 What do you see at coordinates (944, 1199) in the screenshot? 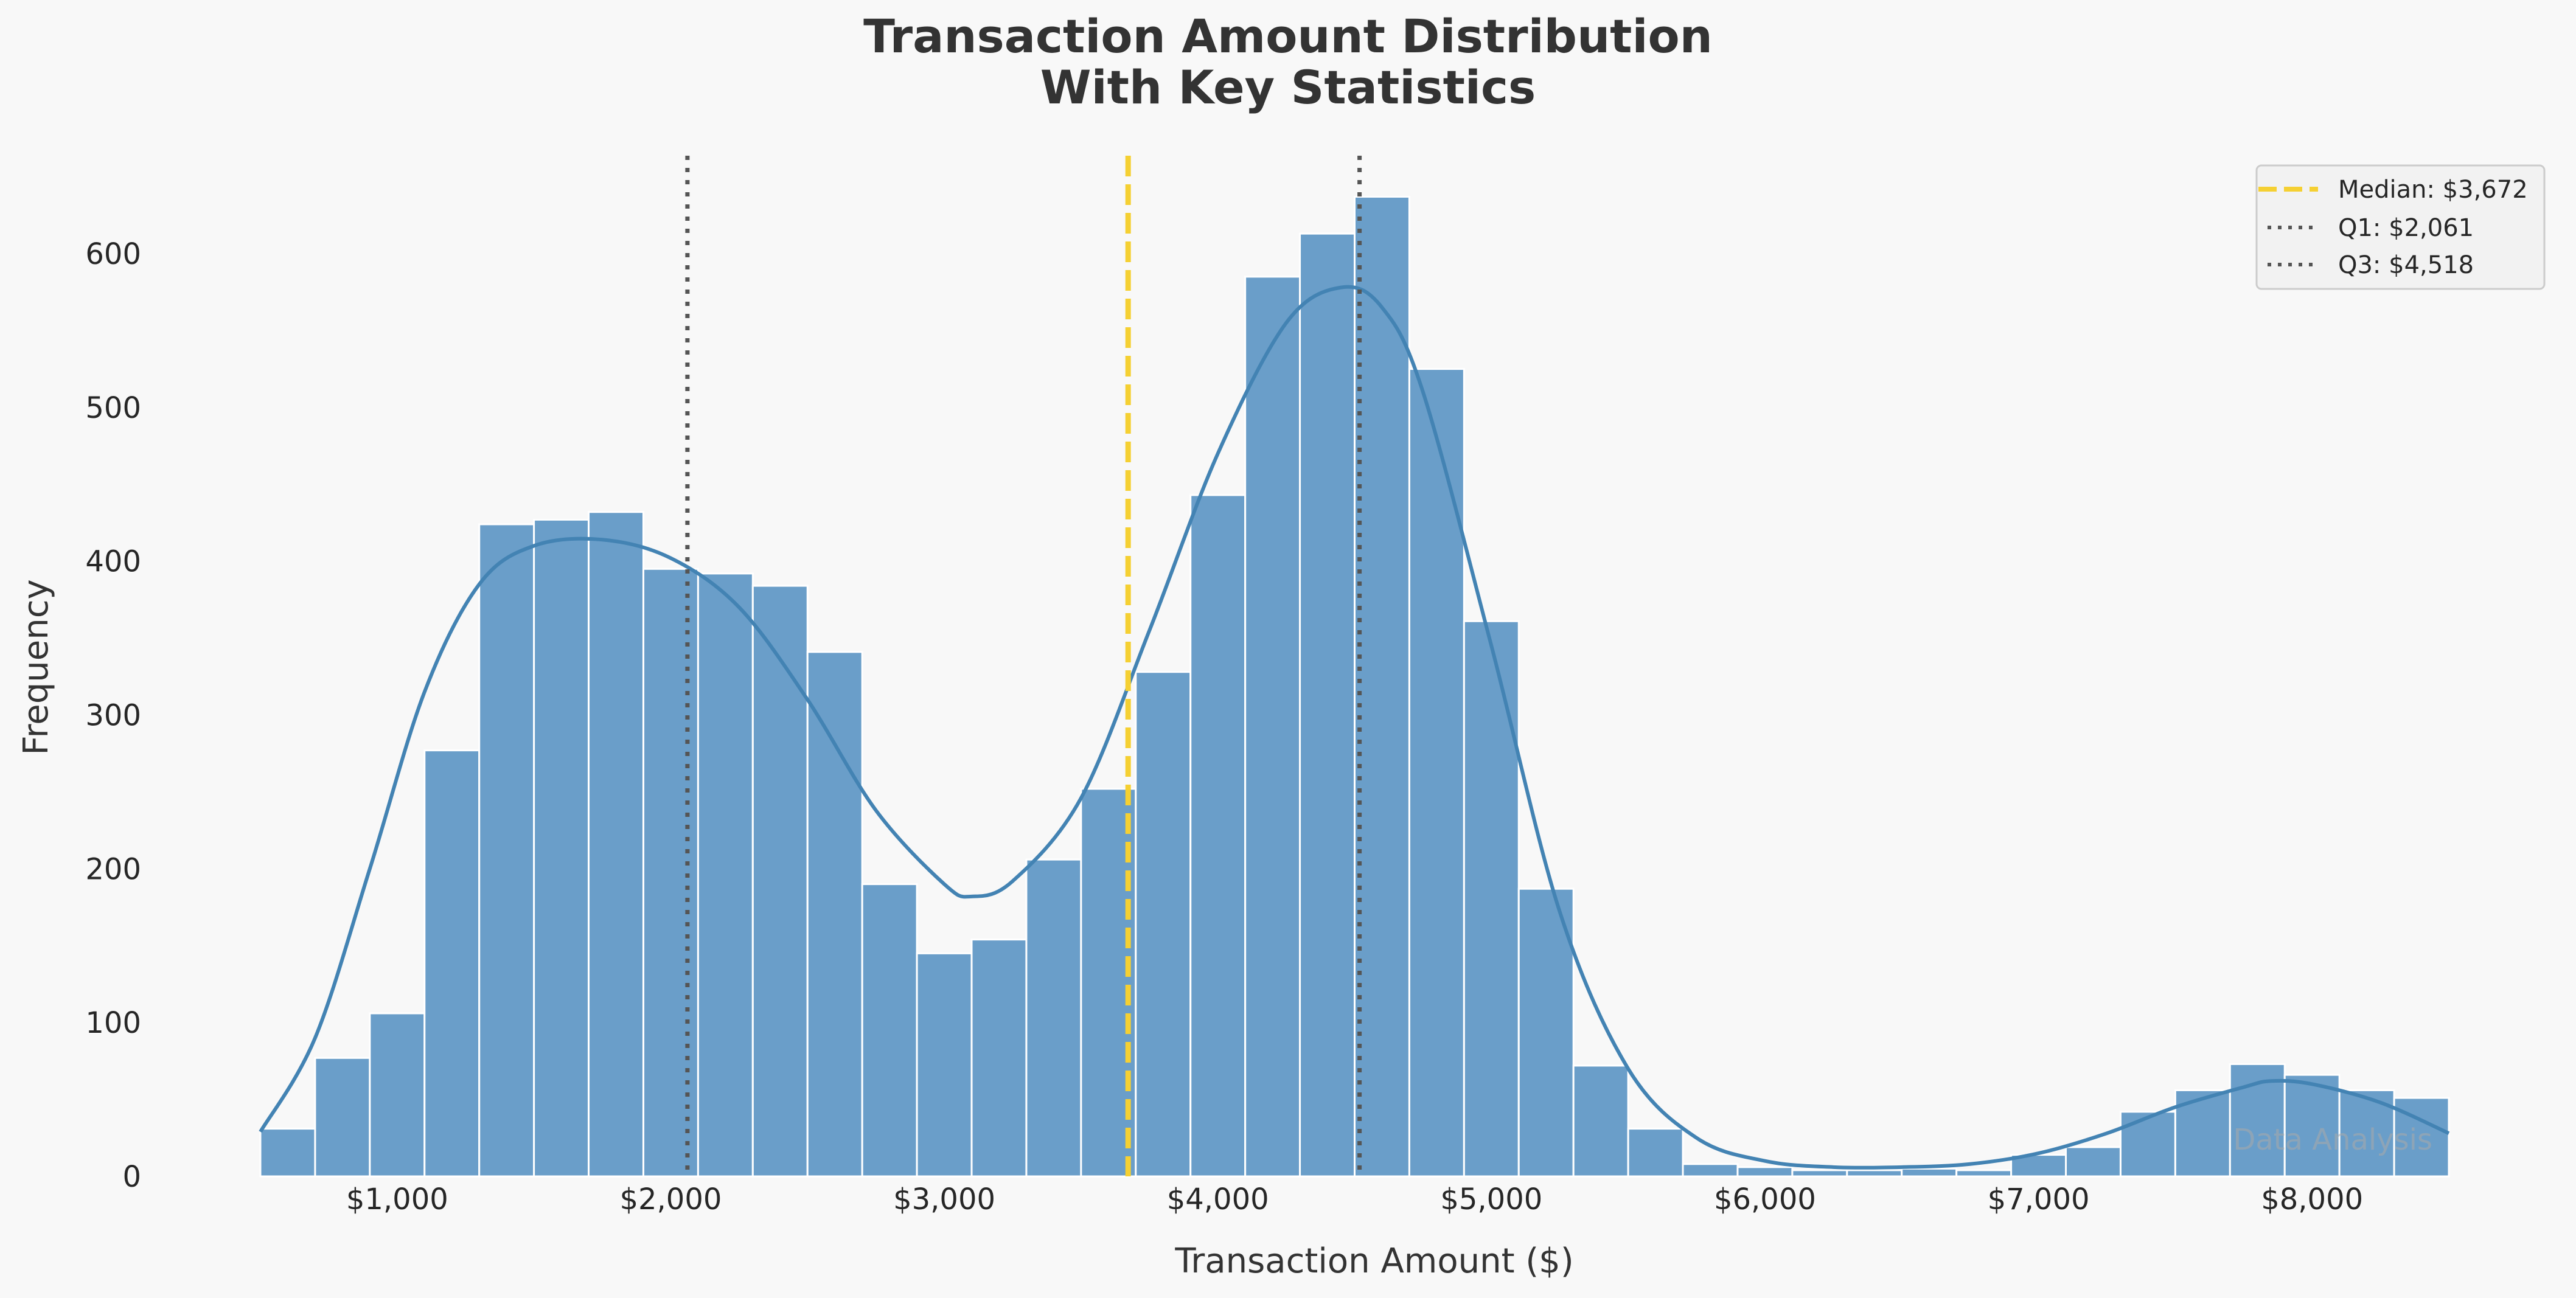
I see `x-tick-label: $3,000` at bounding box center [944, 1199].